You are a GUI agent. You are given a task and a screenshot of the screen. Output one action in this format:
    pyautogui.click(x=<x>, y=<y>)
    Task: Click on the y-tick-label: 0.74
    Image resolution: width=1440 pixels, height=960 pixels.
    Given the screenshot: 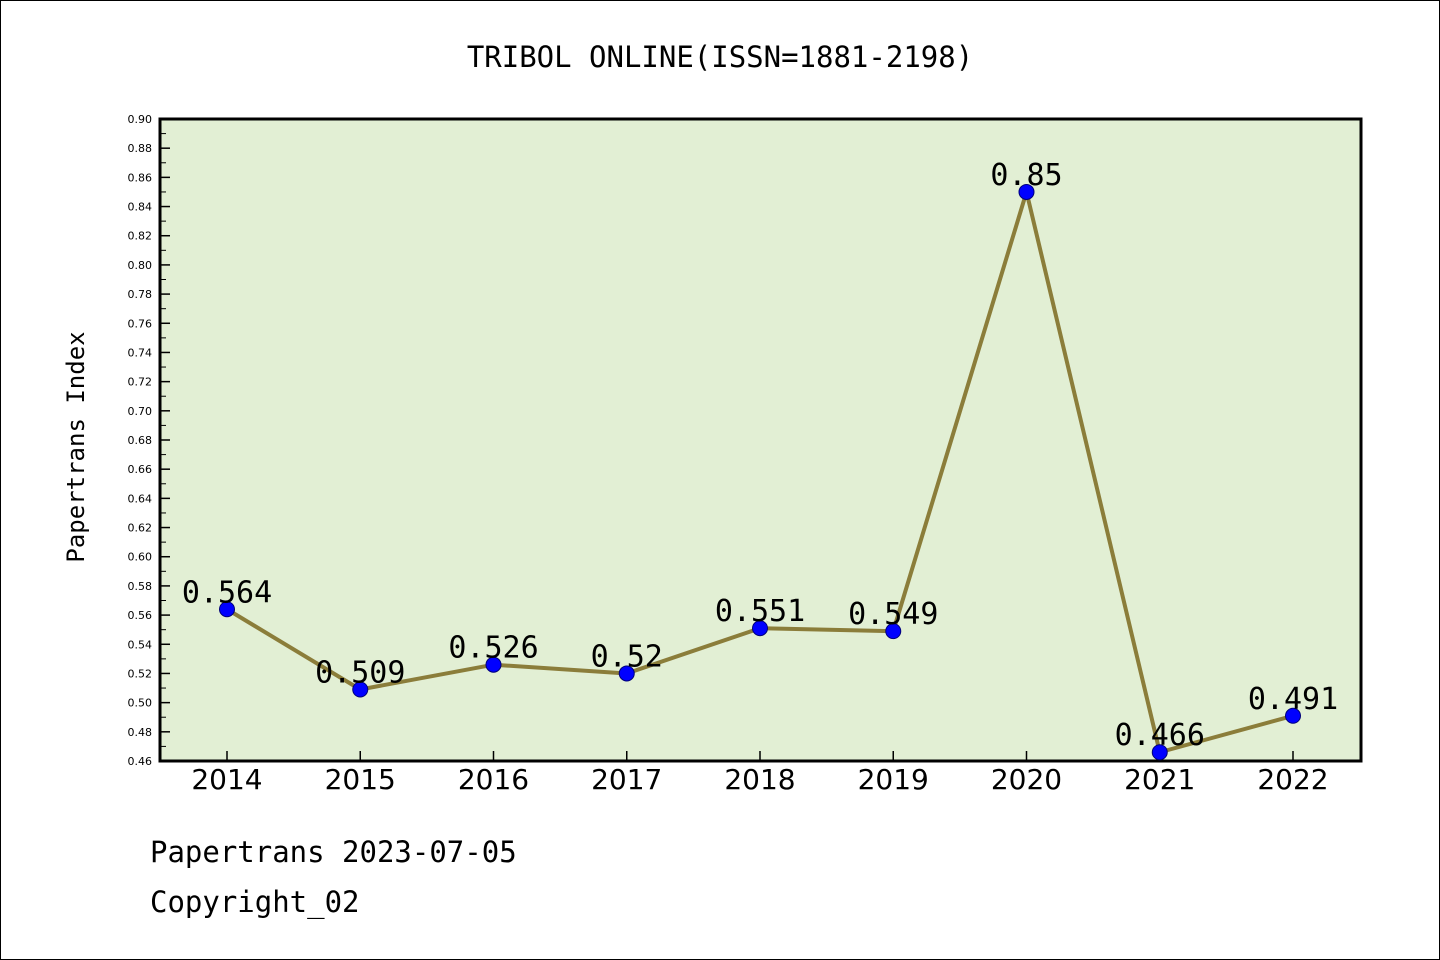 What is the action you would take?
    pyautogui.click(x=140, y=352)
    